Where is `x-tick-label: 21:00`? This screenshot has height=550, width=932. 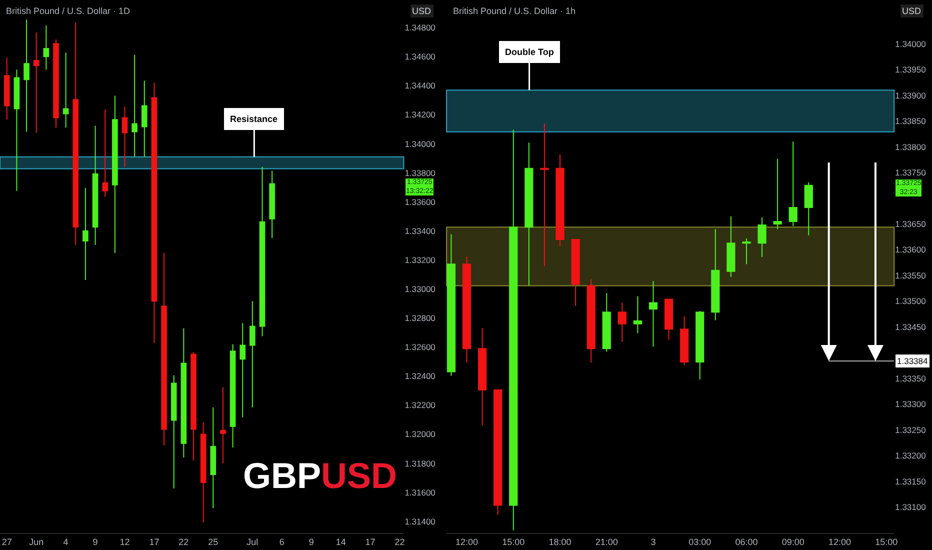
x-tick-label: 21:00 is located at coordinates (606, 541).